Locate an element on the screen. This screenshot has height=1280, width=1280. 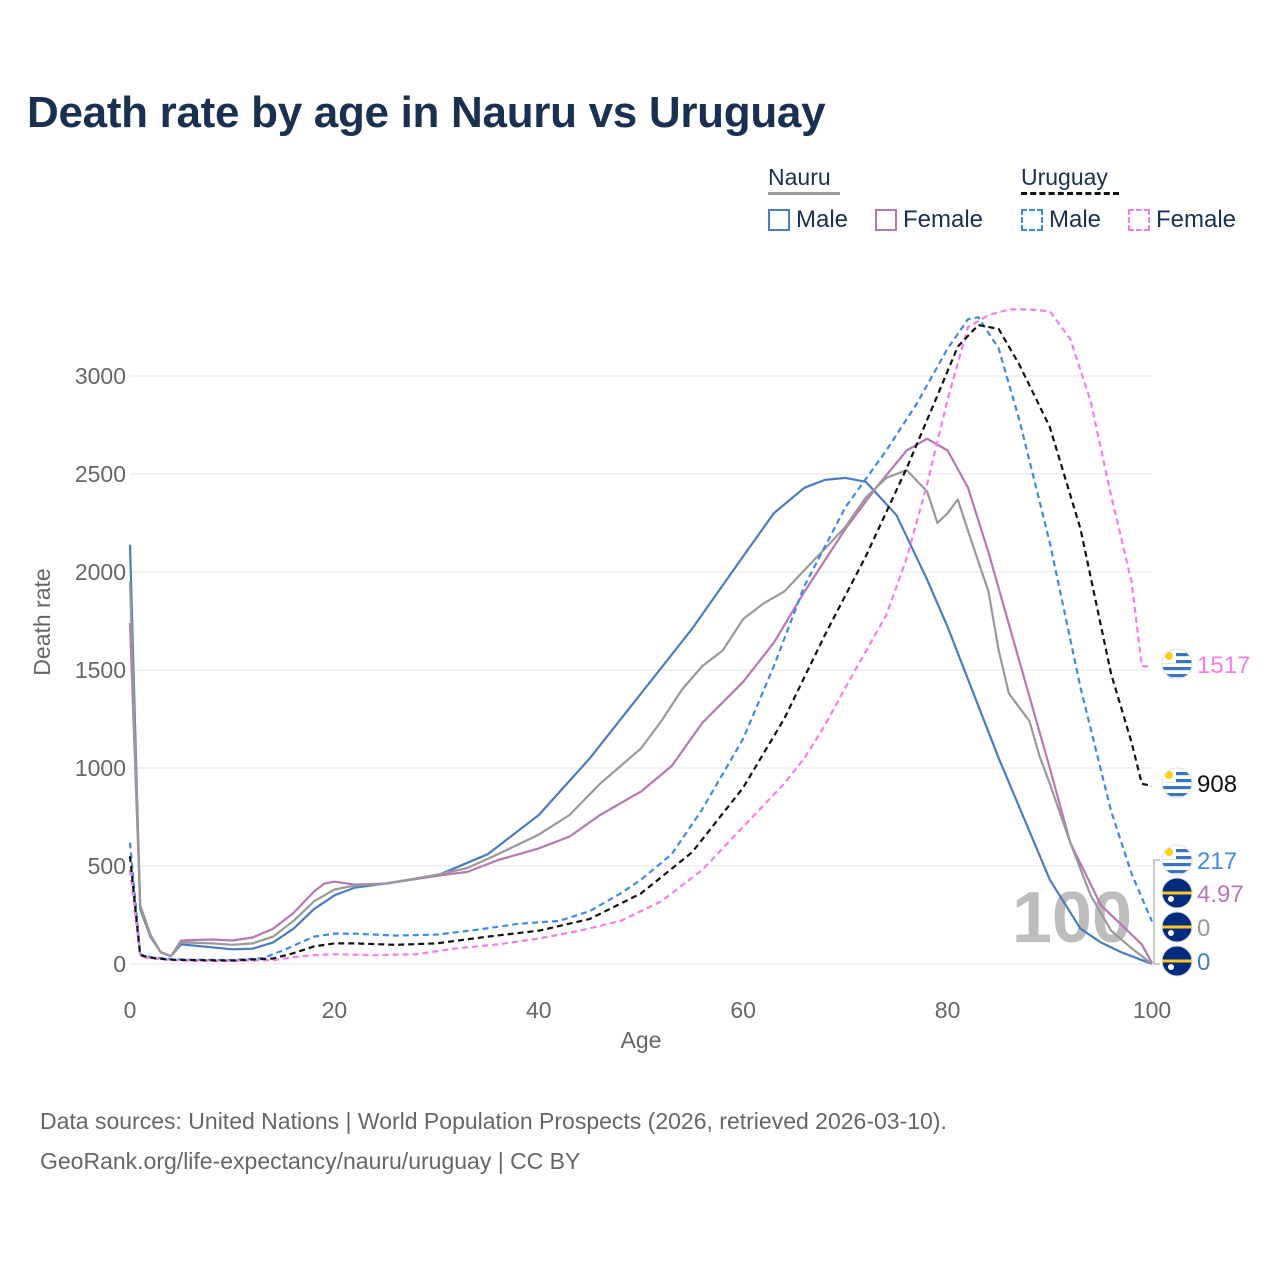
x-tick-label: 40 is located at coordinates (539, 1010).